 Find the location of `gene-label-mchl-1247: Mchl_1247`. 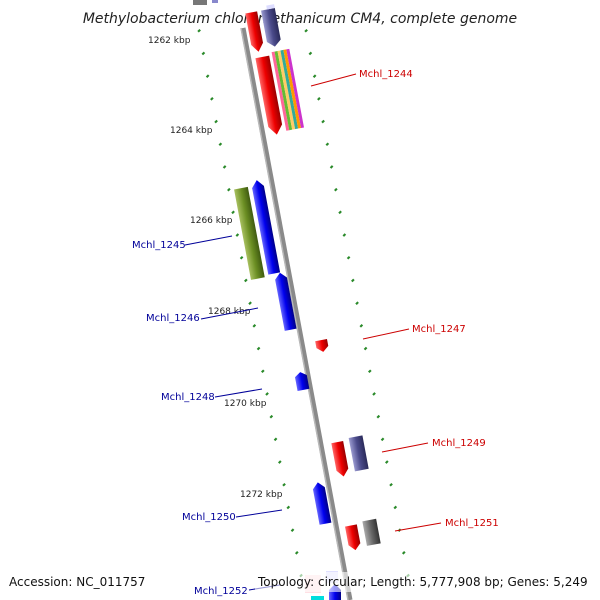

gene-label-mchl-1247: Mchl_1247 is located at coordinates (439, 329).